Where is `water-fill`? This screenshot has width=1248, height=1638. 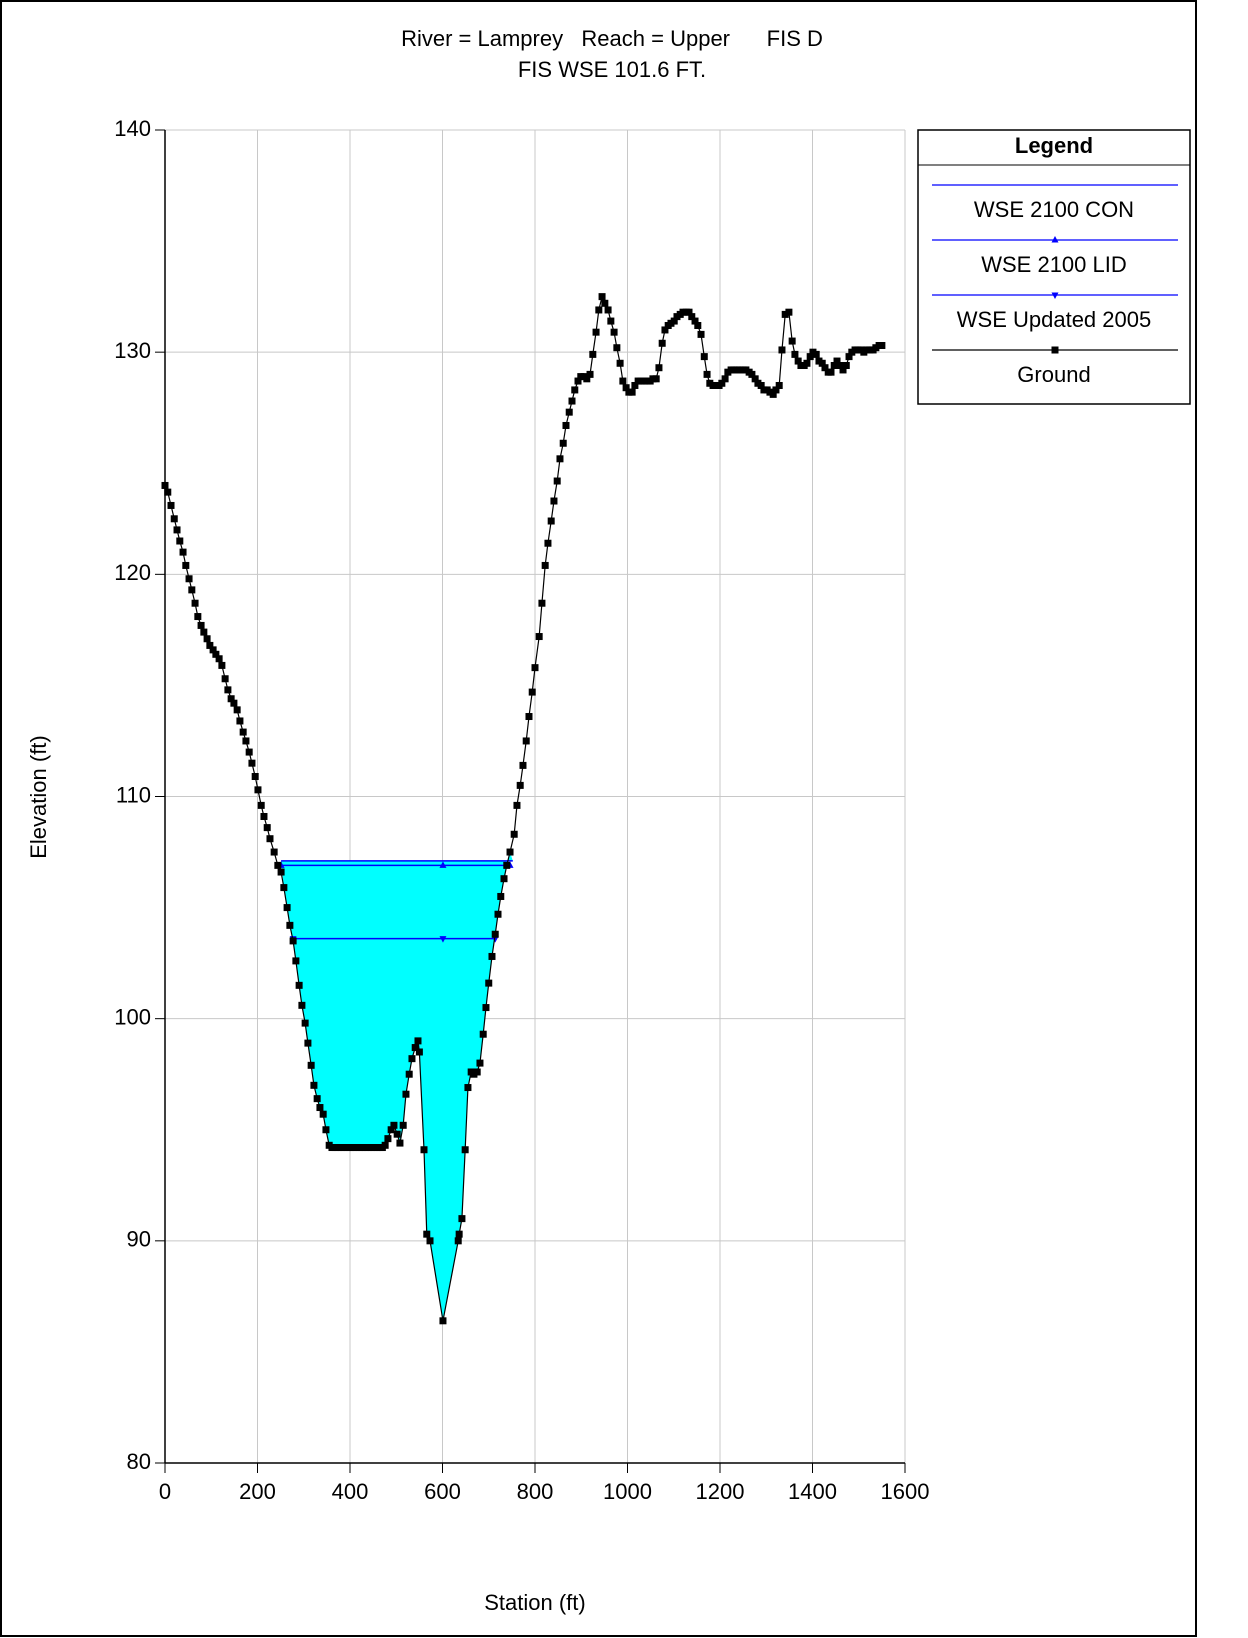 water-fill is located at coordinates (397, 1086).